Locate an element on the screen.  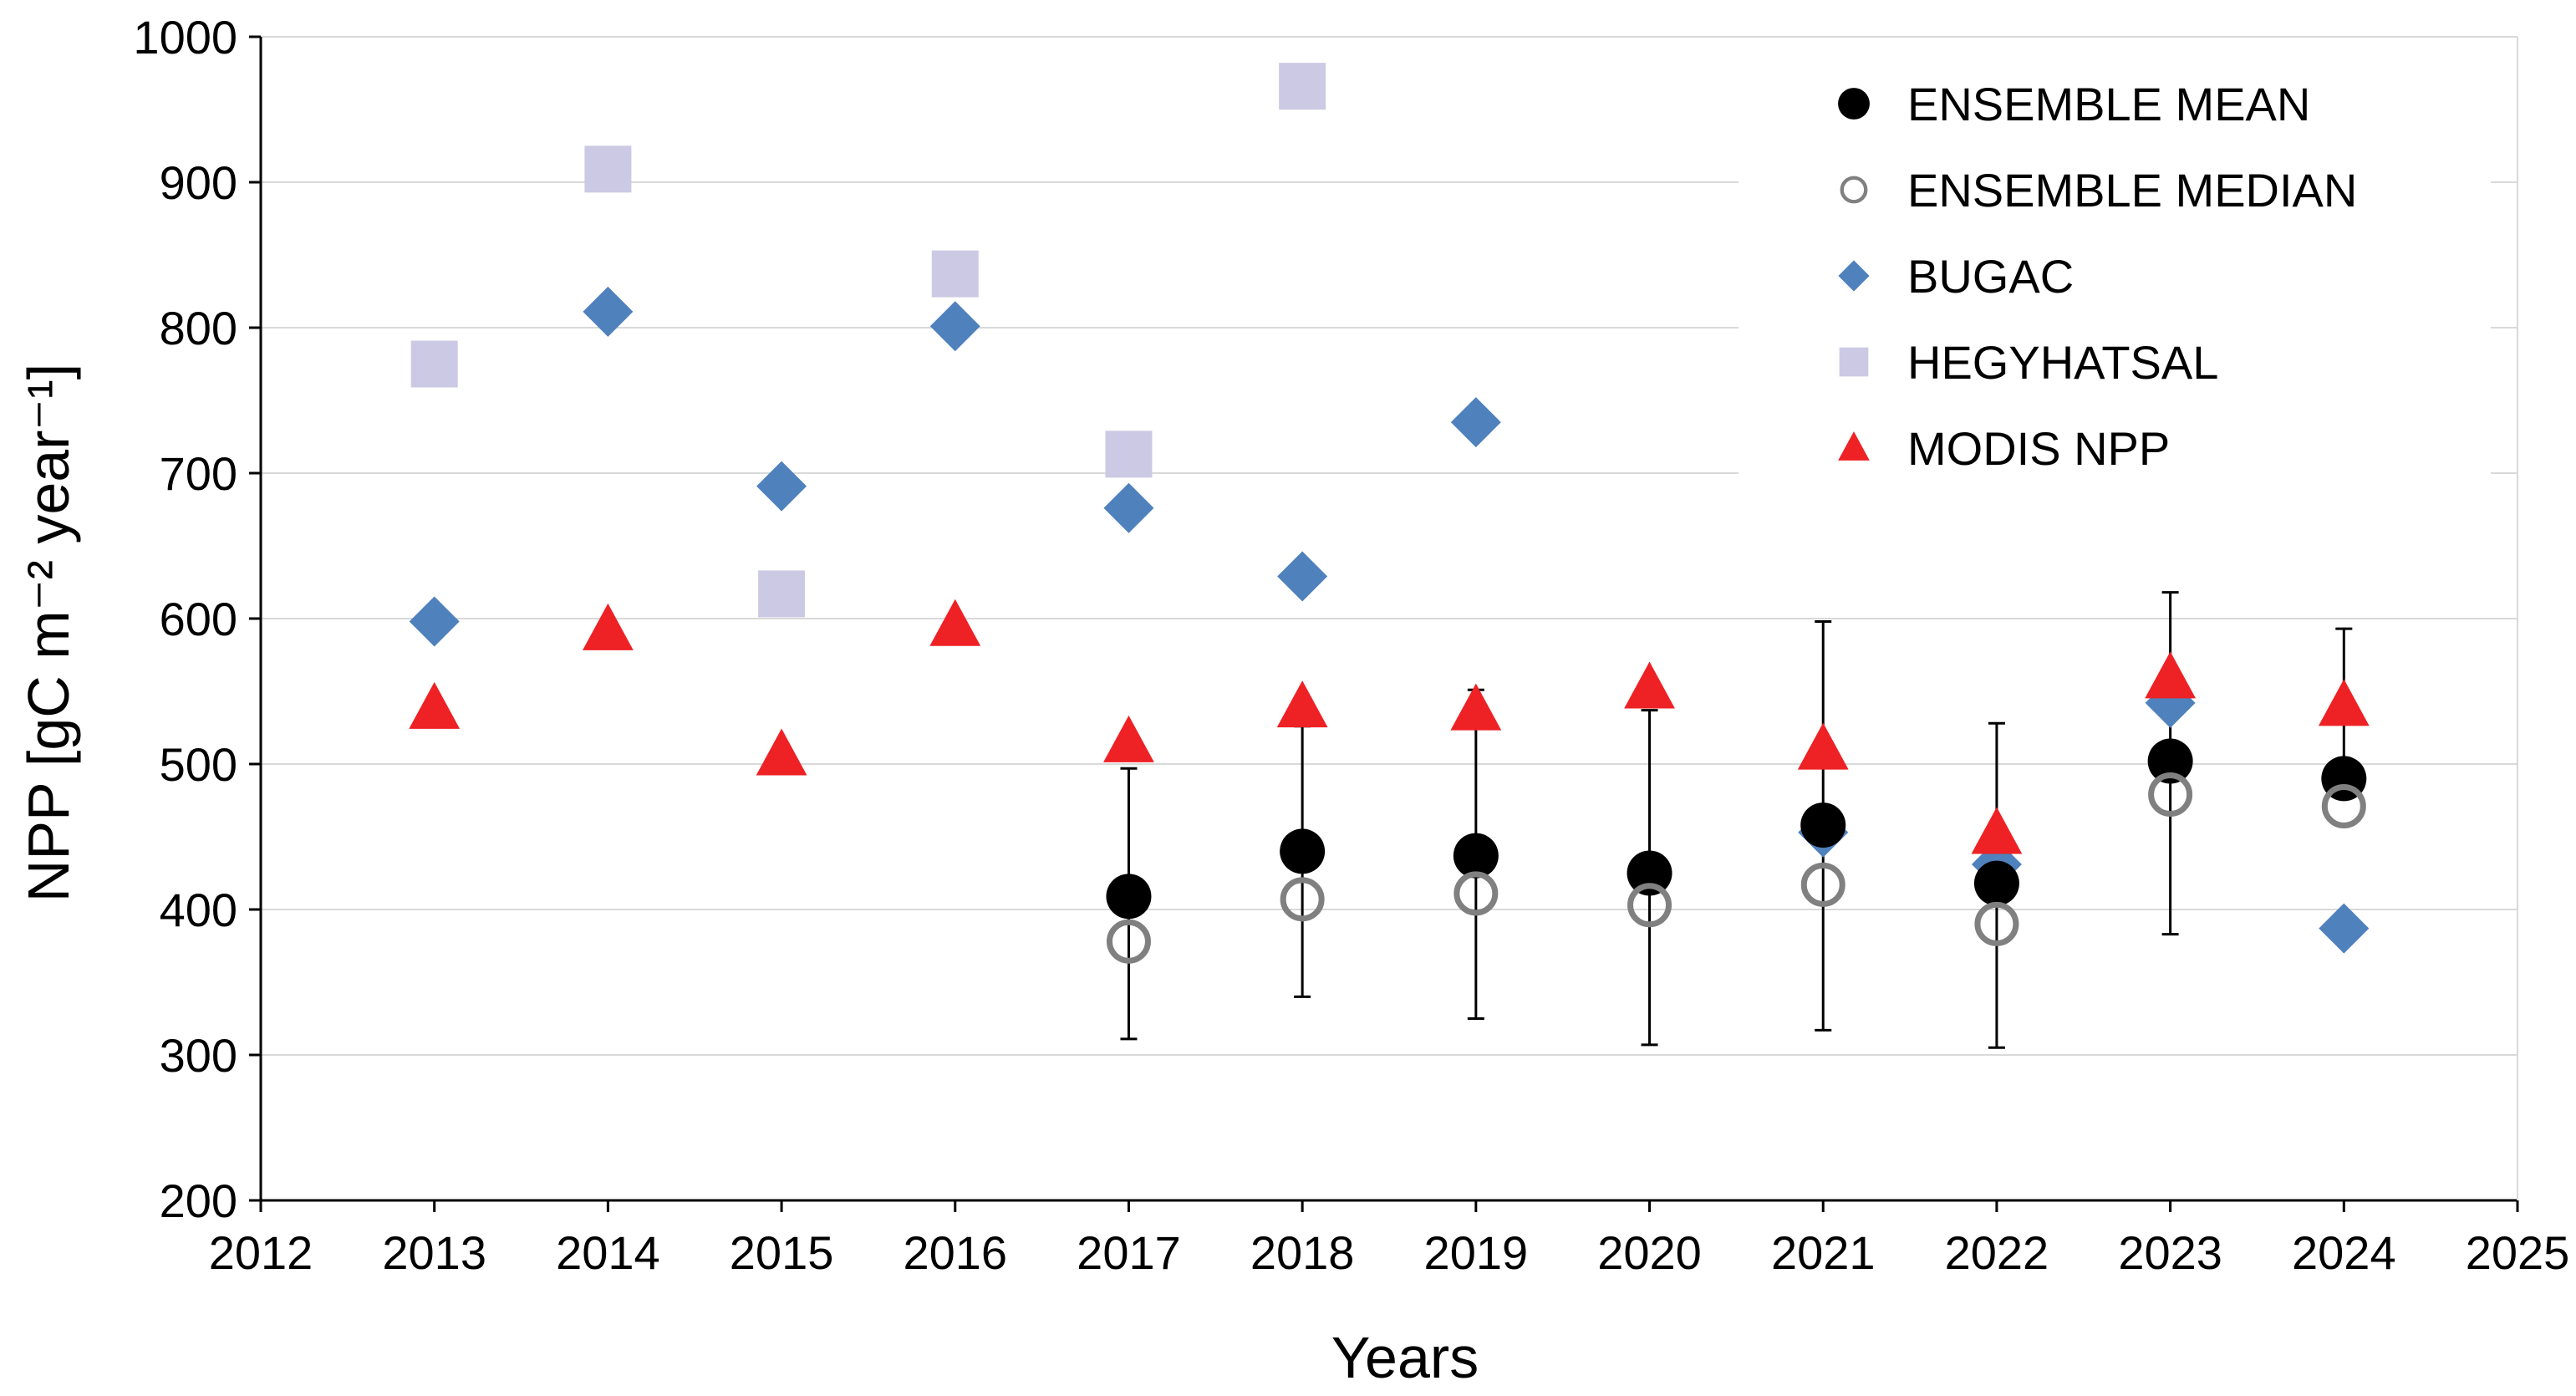
ensemble-median-point-2019 is located at coordinates (1476, 893).